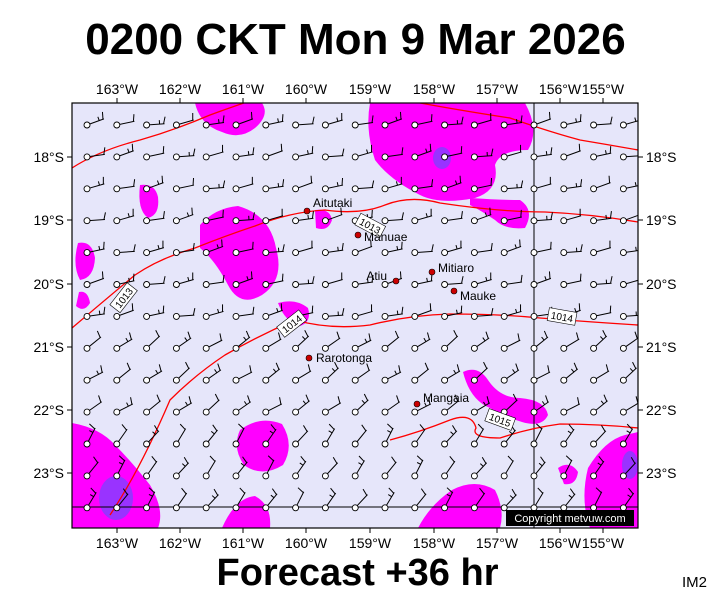  What do you see at coordinates (434, 89) in the screenshot?
I see `lon-label-top: 158°W` at bounding box center [434, 89].